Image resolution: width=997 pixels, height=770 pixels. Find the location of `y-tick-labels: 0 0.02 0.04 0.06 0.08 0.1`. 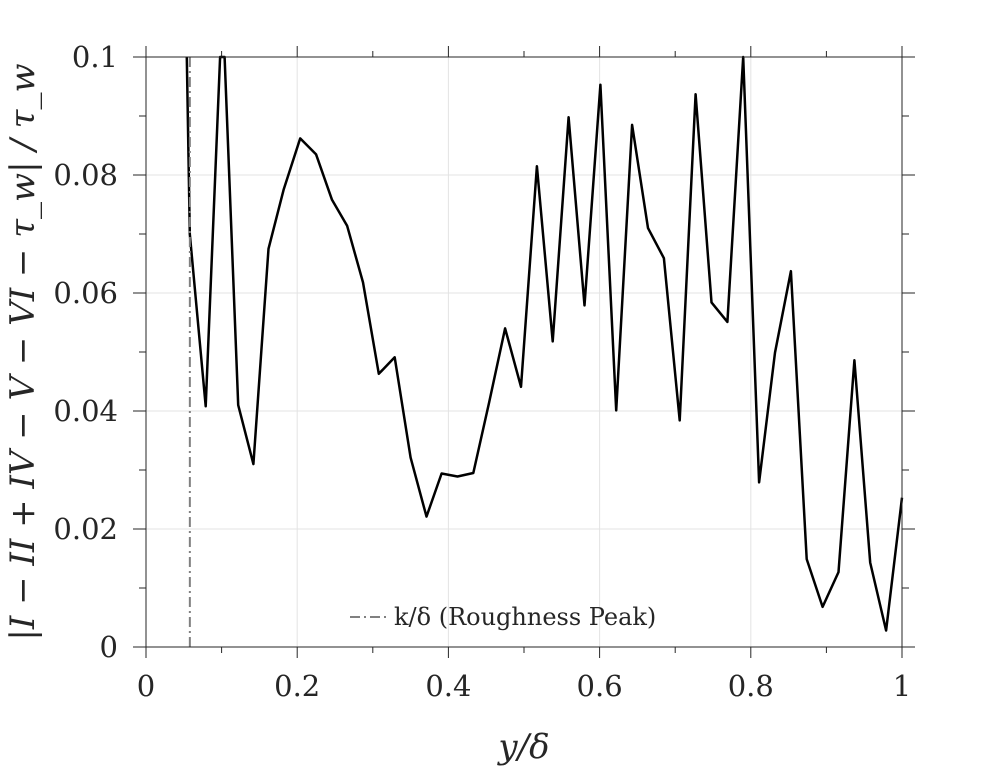

y-tick-labels: 0 0.02 0.04 0.06 0.08 0.1 is located at coordinates (85, 352).